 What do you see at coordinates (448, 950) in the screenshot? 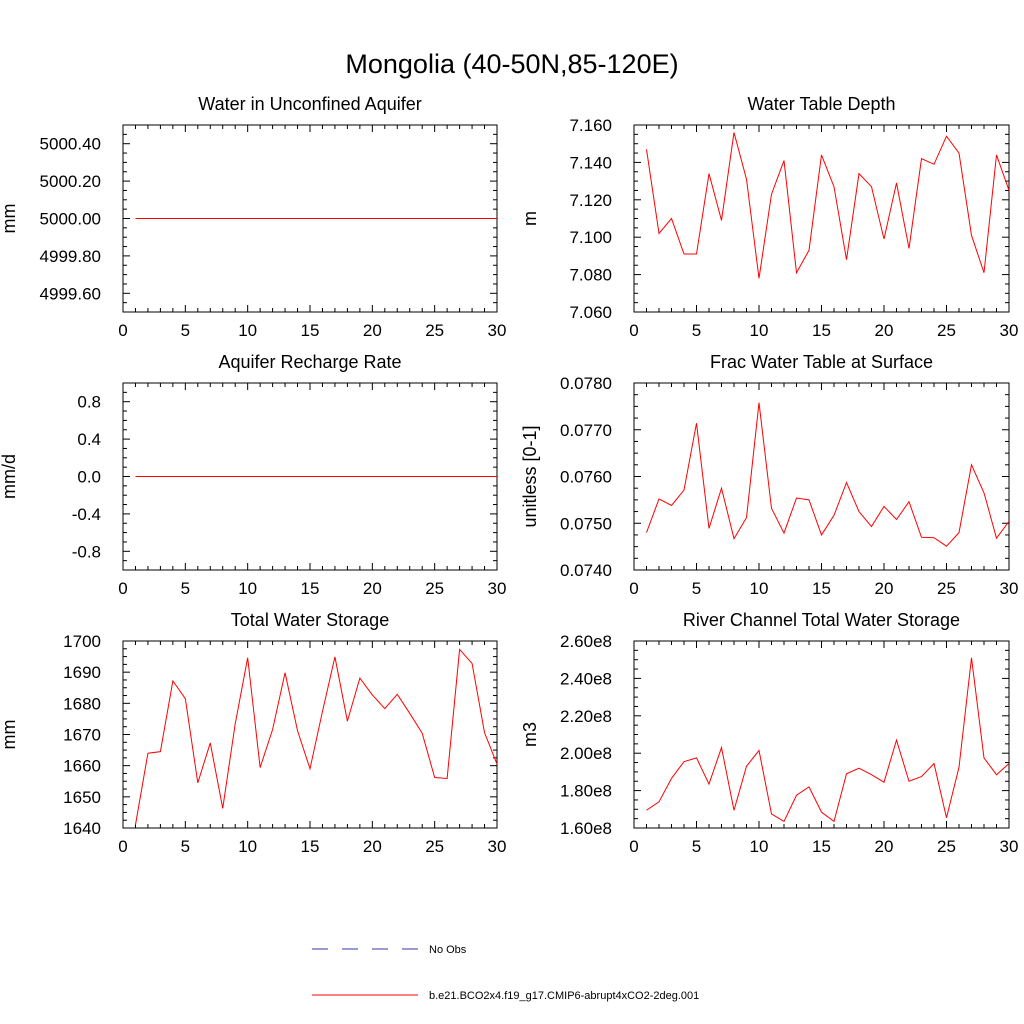
I see `legend-obs-label: No Obs` at bounding box center [448, 950].